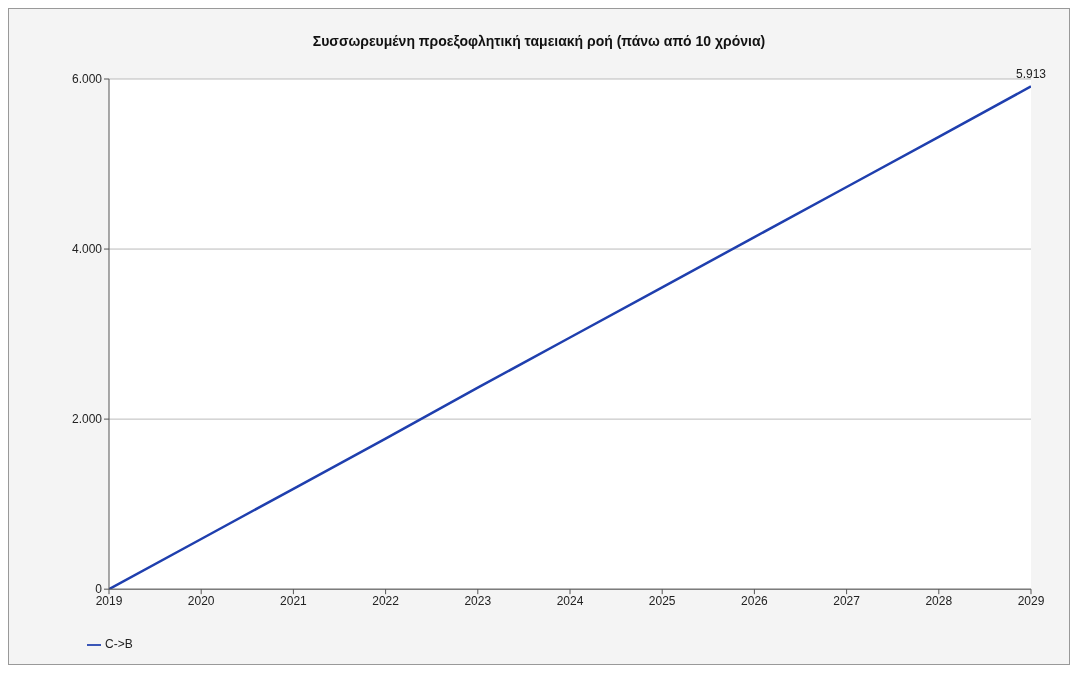 This screenshot has width=1083, height=681. What do you see at coordinates (386, 600) in the screenshot?
I see `x-tick-label: 2022` at bounding box center [386, 600].